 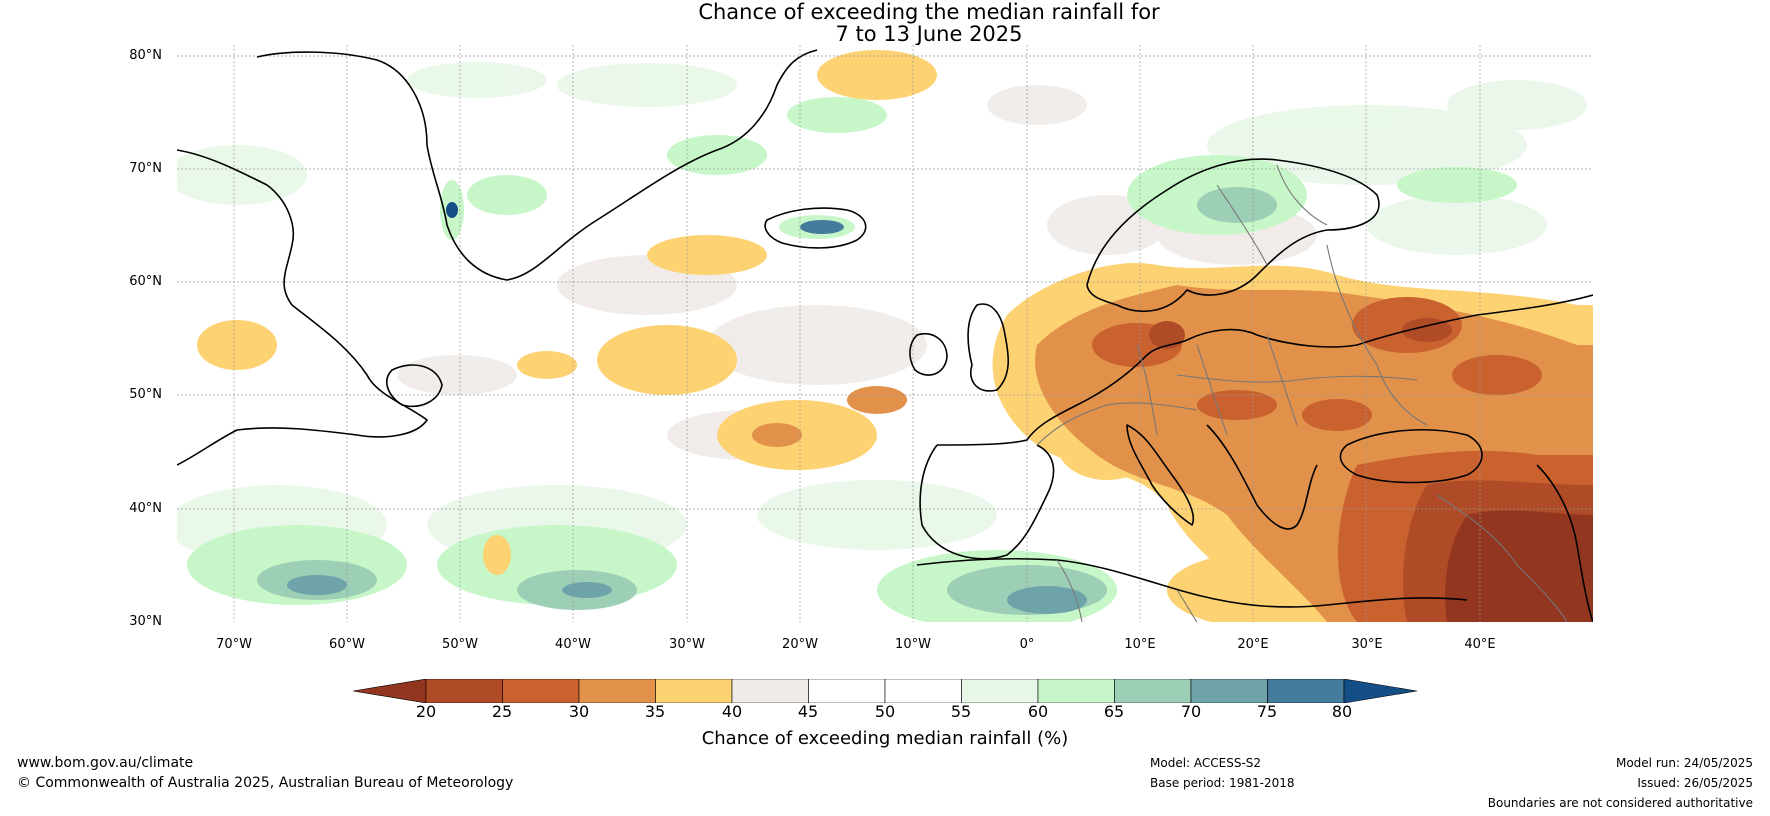 I want to click on website-link: www.bom.gov.au/climate, so click(x=105, y=763).